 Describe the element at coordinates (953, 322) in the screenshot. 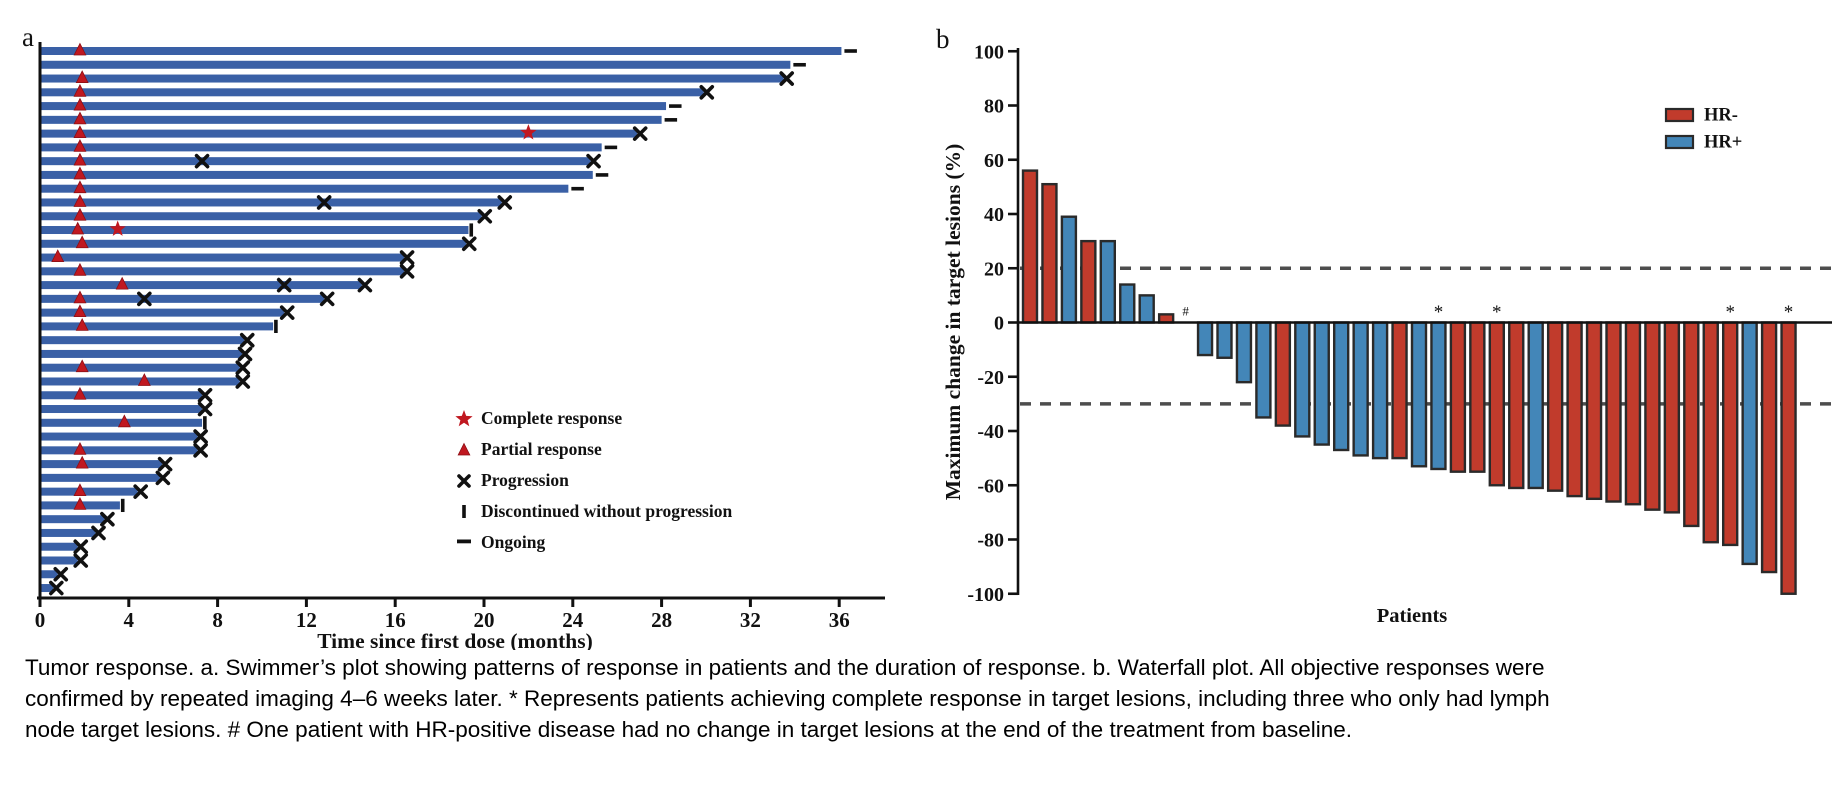

I see `y-axis-title: Maximum change in target lesions (%)` at that location.